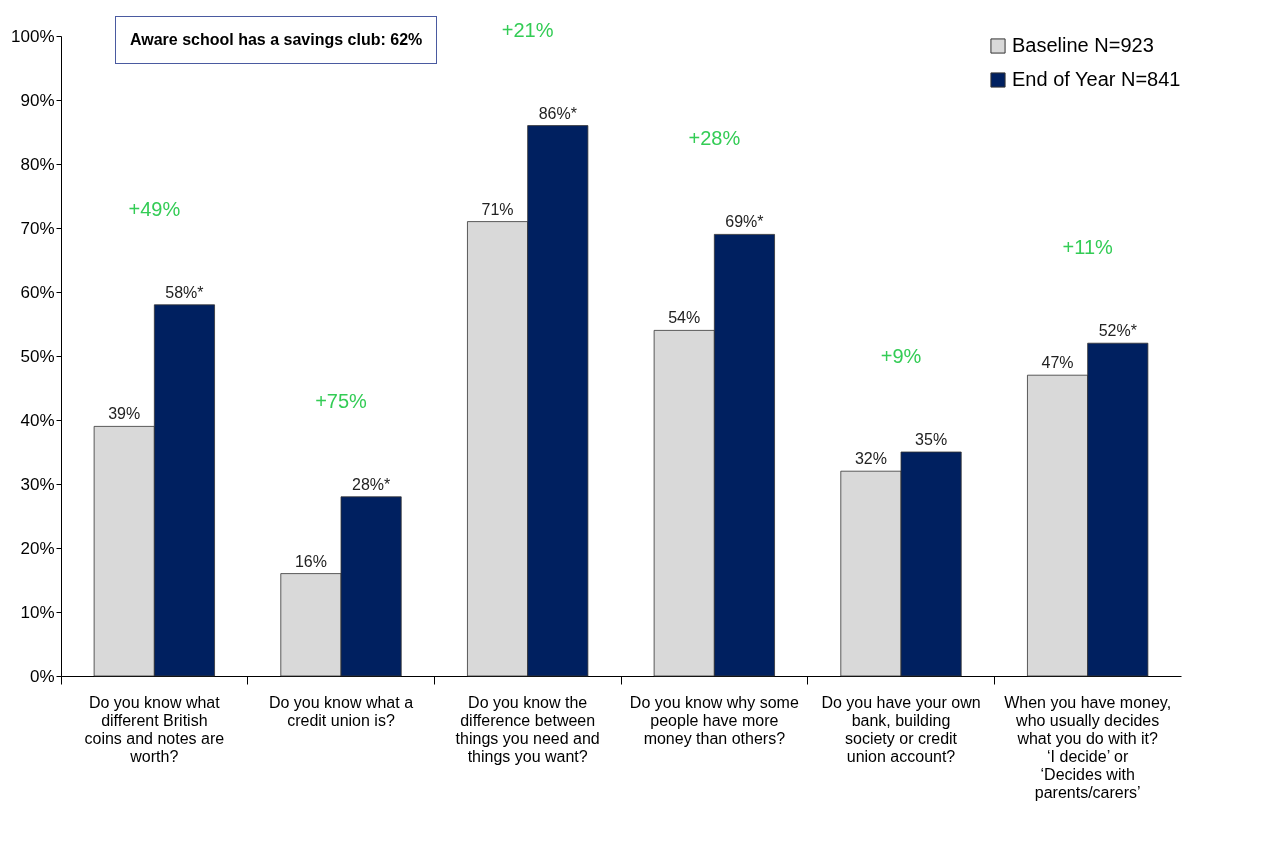 Image resolution: width=1288 pixels, height=850 pixels. Describe the element at coordinates (310, 561) in the screenshot. I see `data-label: 16%` at that location.